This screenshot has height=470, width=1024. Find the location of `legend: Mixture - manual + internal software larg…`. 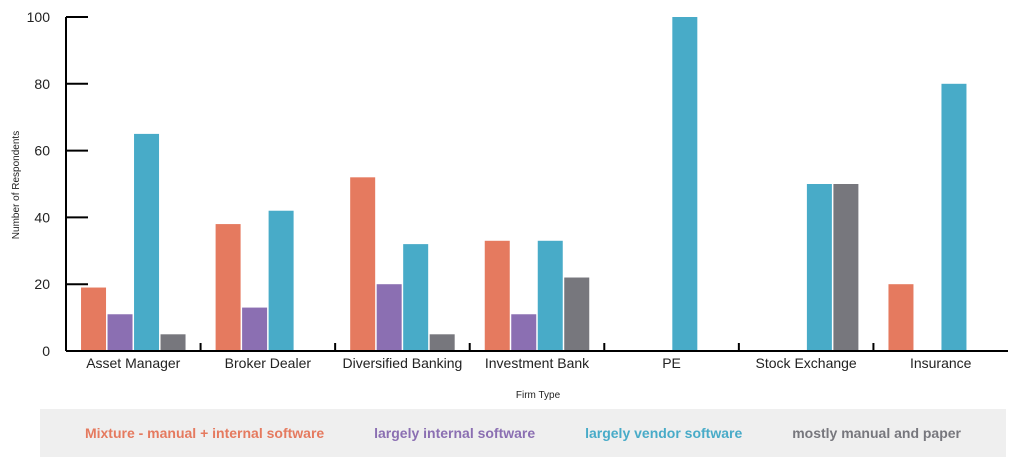

legend: Mixture - manual + internal software larg… is located at coordinates (523, 433).